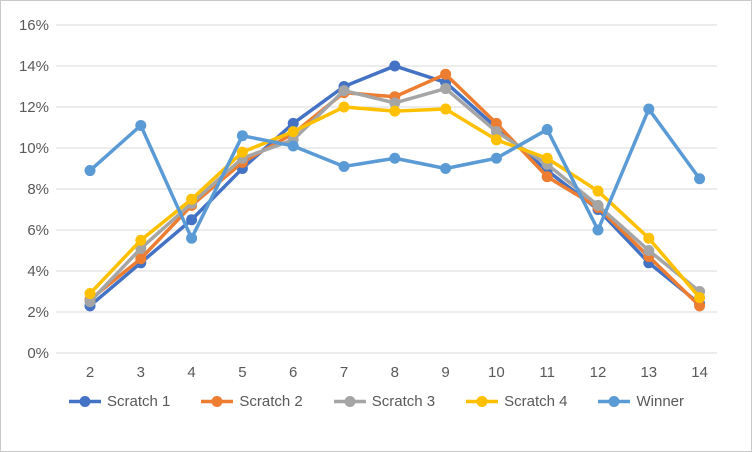 This screenshot has width=752, height=452. Describe the element at coordinates (344, 372) in the screenshot. I see `x-tick-label: 7` at that location.